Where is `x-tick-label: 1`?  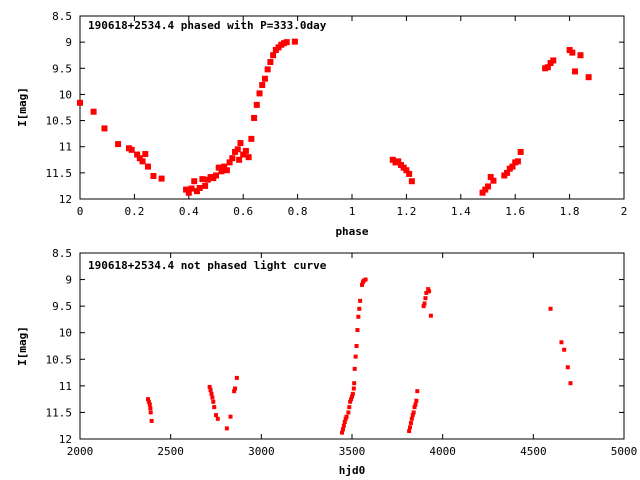
x-tick-label: 1 is located at coordinates (352, 211).